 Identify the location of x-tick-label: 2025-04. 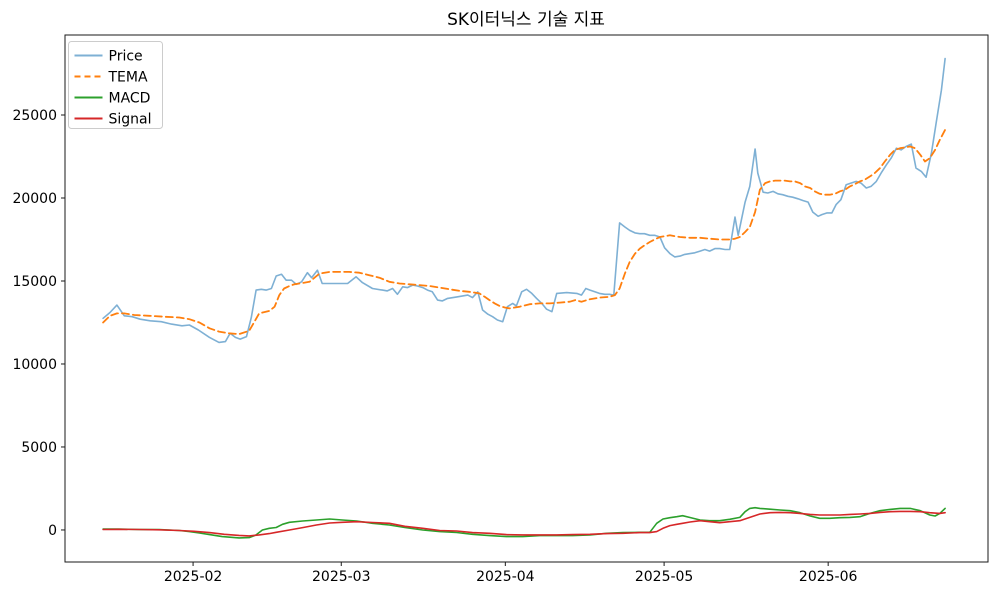
(505, 577).